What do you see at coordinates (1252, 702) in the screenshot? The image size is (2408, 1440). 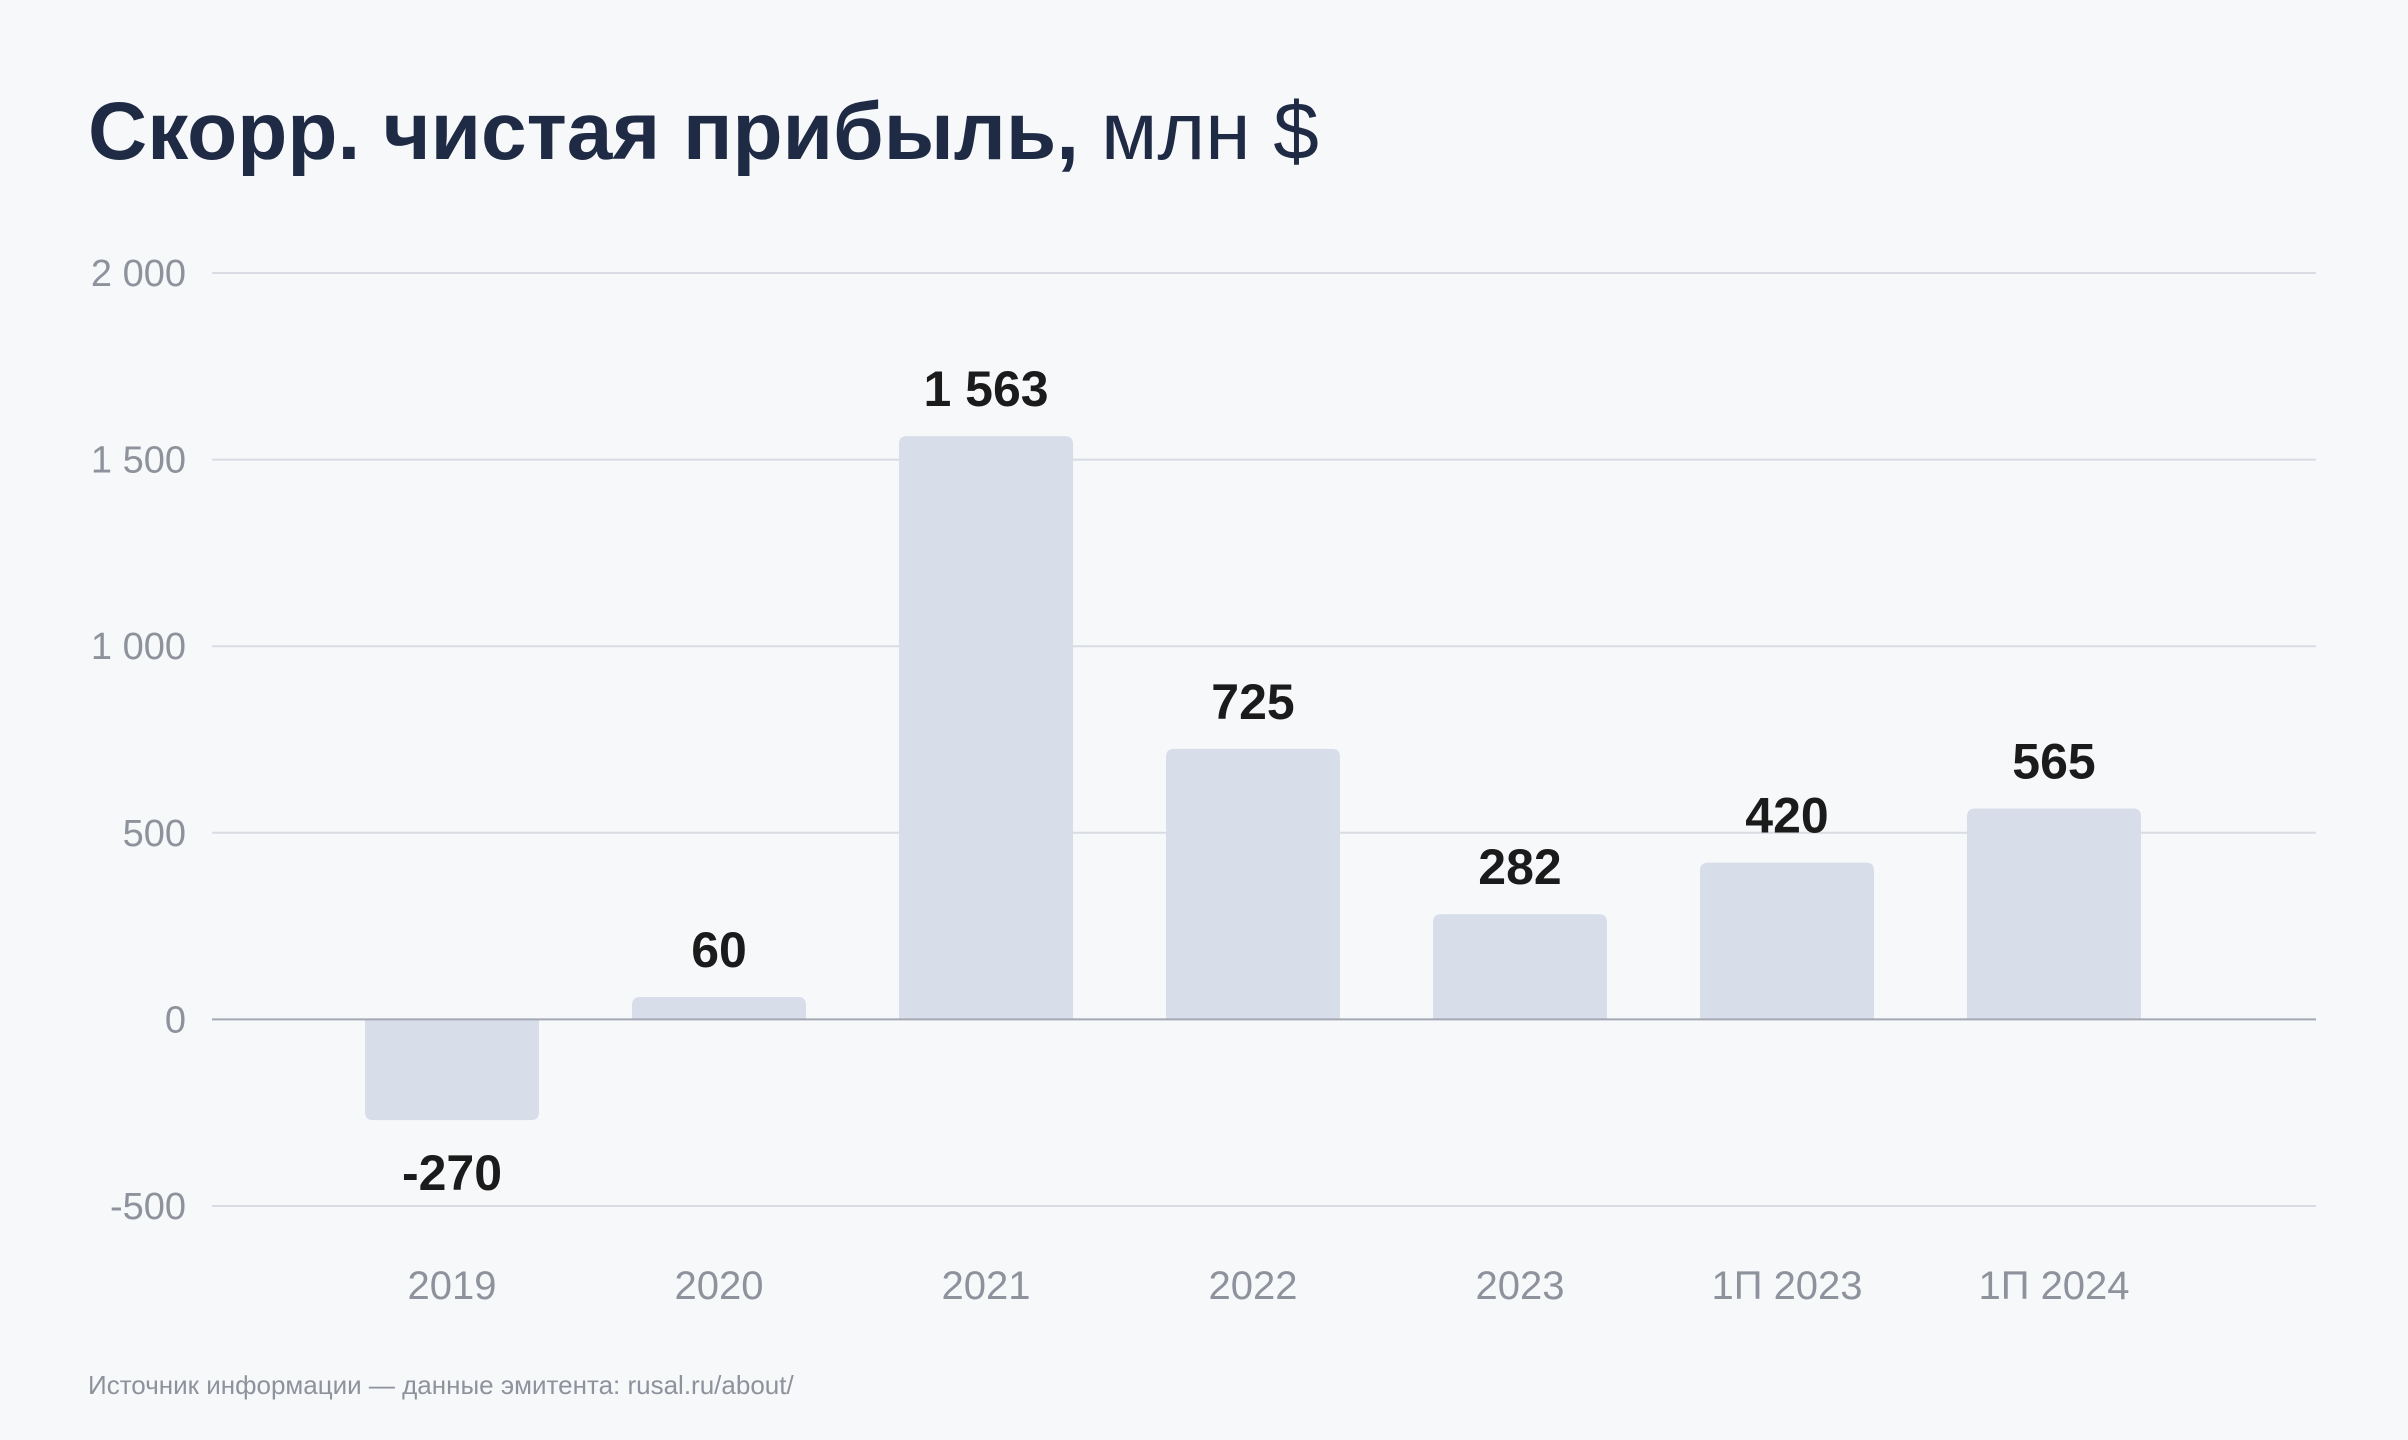 I see `data-label: 725` at bounding box center [1252, 702].